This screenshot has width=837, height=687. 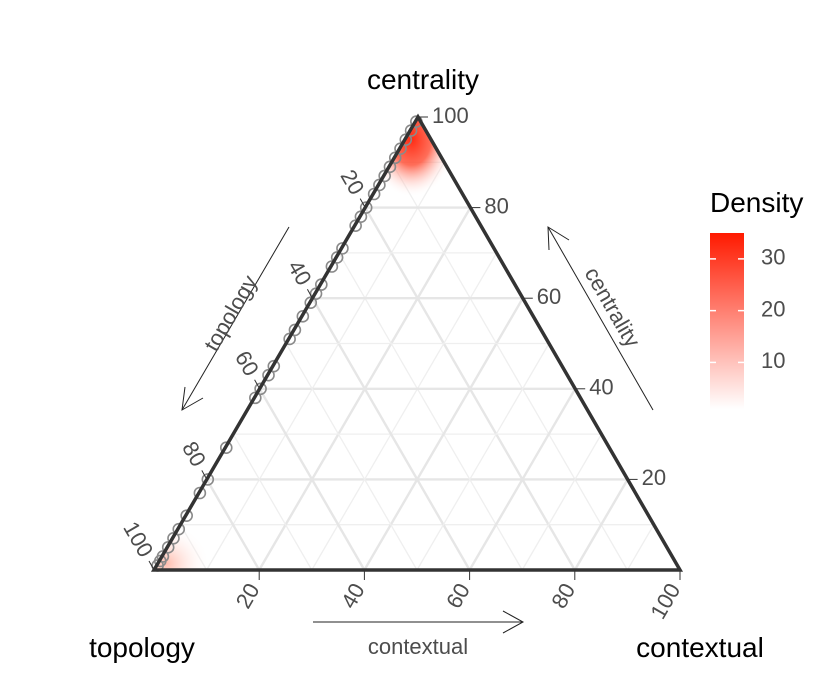 What do you see at coordinates (773, 308) in the screenshot?
I see `legend-label-1: 20` at bounding box center [773, 308].